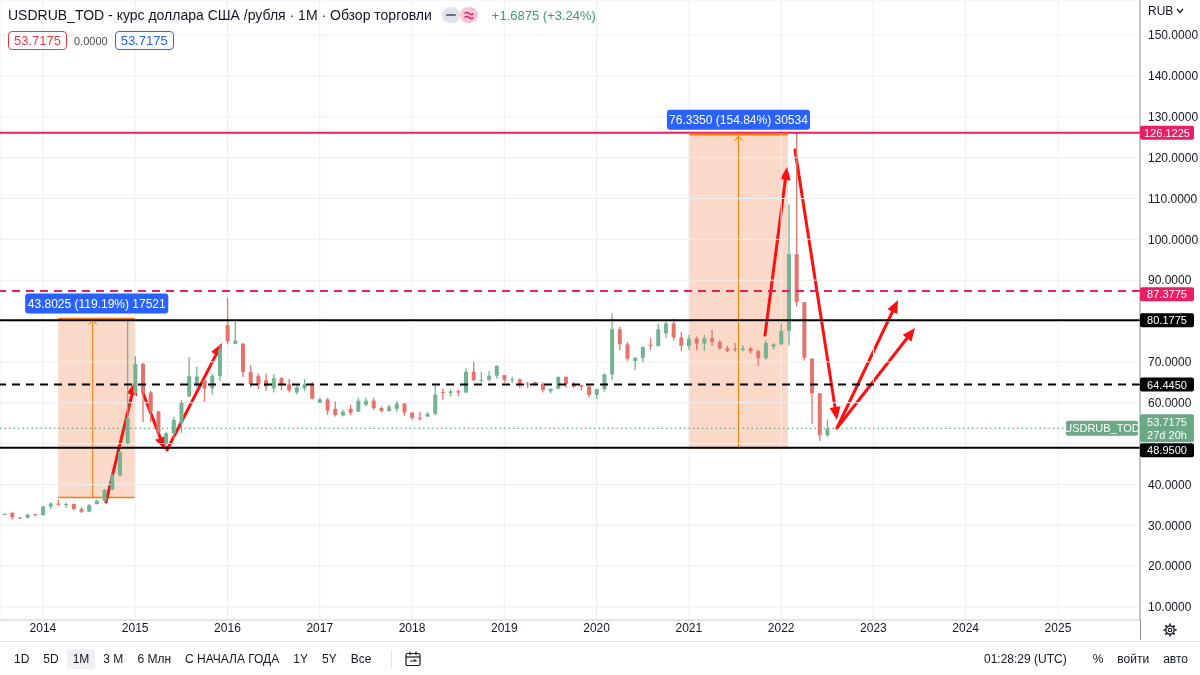  Describe the element at coordinates (1170, 607) in the screenshot. I see `y-tick-label: 10.0000` at that location.